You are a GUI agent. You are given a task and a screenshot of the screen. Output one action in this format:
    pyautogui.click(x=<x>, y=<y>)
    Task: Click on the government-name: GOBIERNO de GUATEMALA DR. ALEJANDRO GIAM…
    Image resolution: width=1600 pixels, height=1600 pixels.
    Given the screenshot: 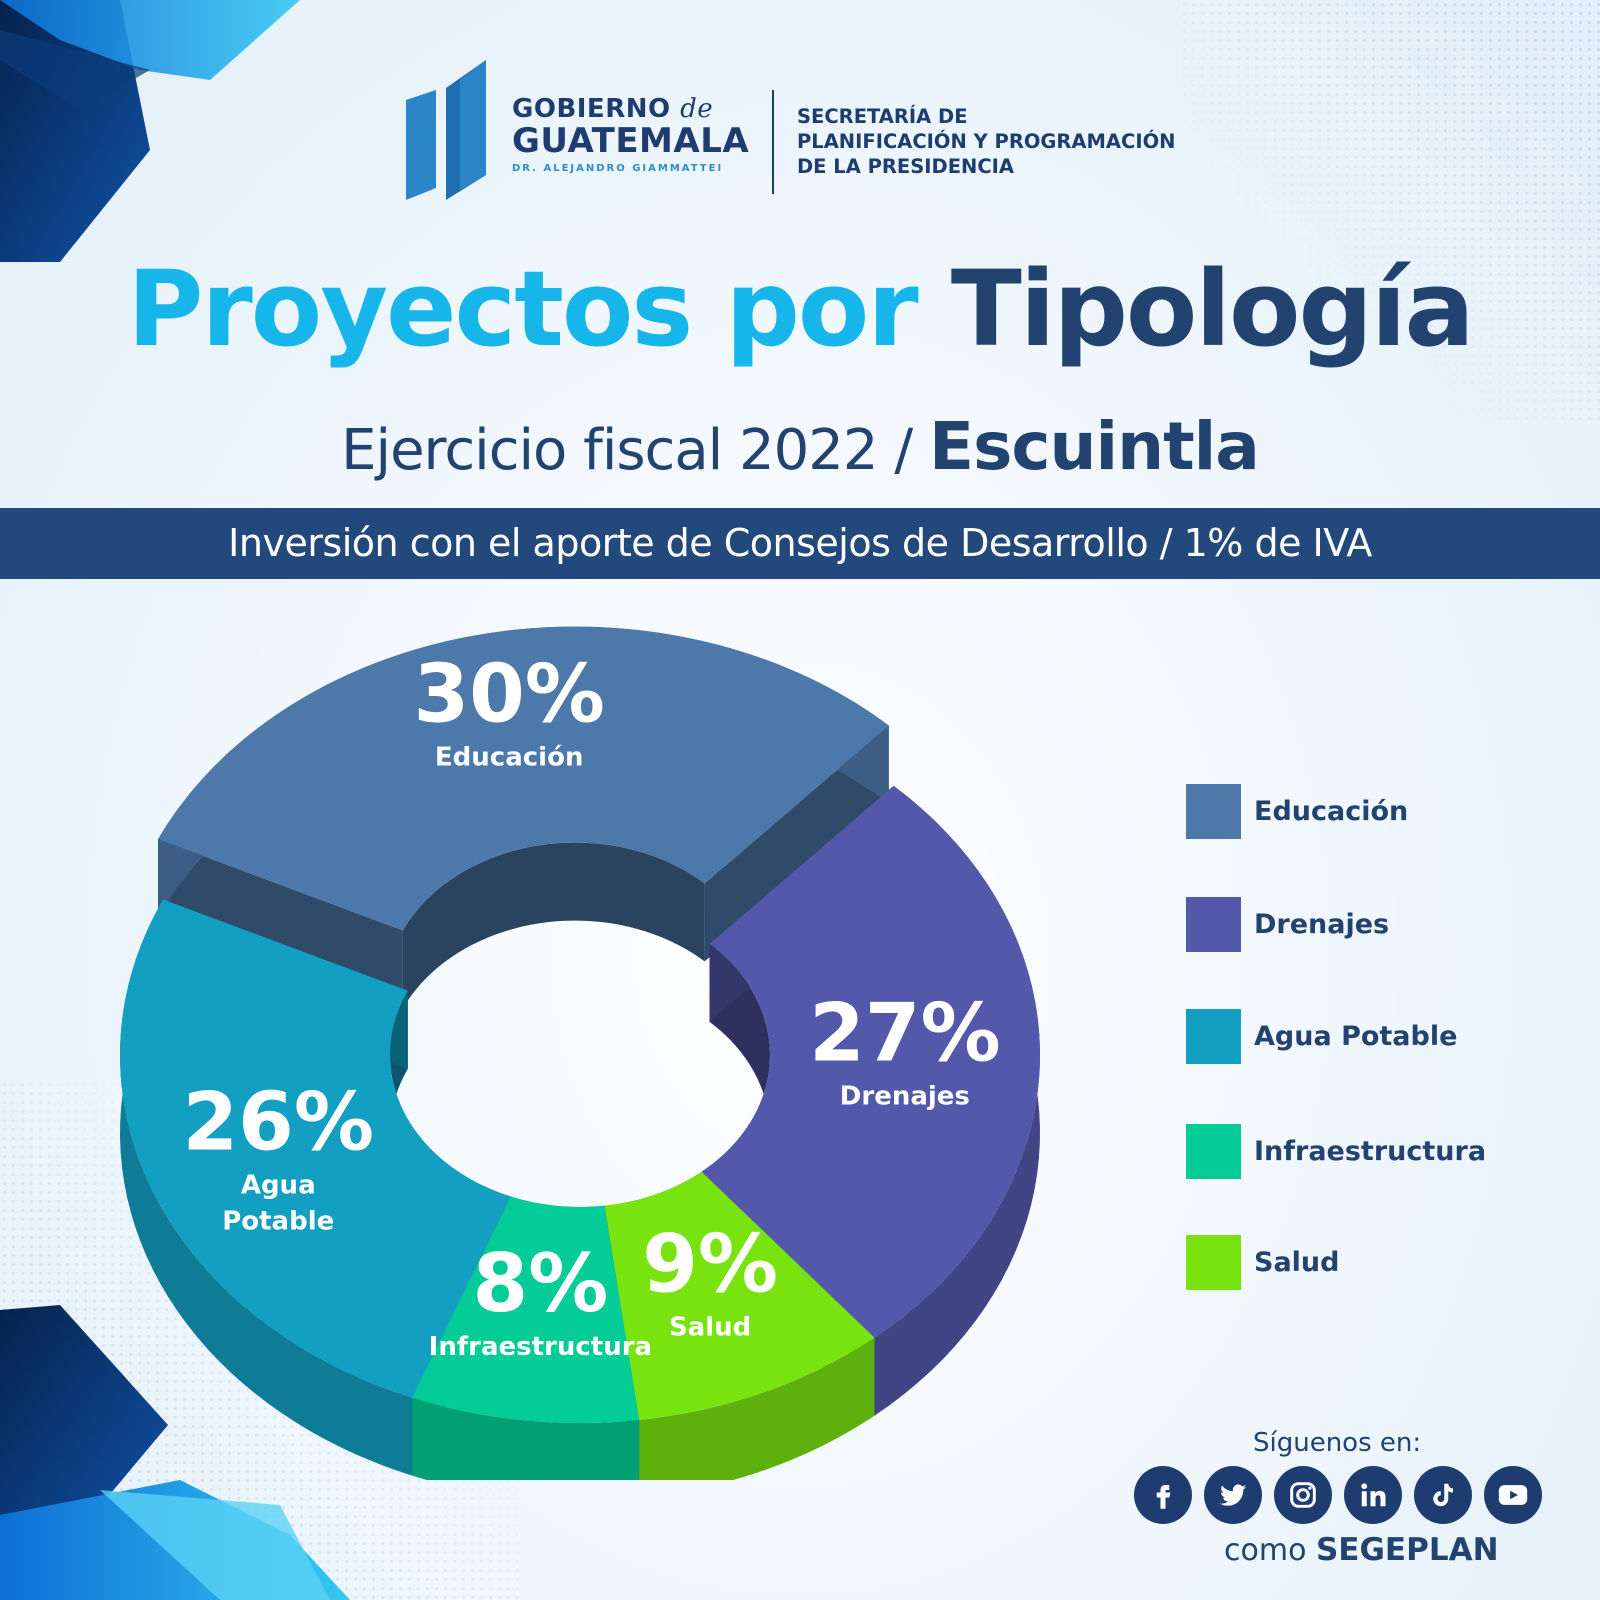 What is the action you would take?
    pyautogui.click(x=630, y=135)
    